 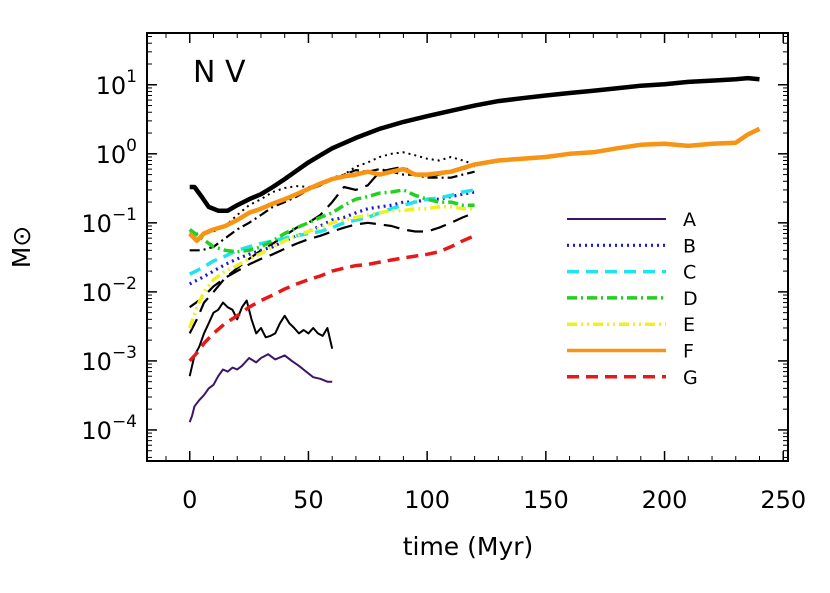 What do you see at coordinates (689, 246) in the screenshot?
I see `legend-label: B` at bounding box center [689, 246].